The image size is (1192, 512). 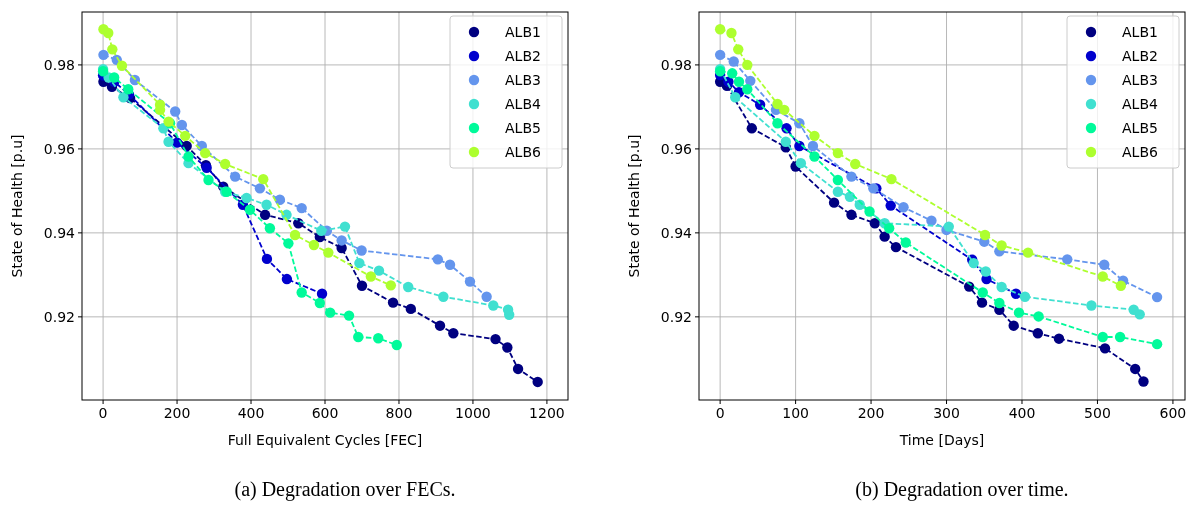 What do you see at coordinates (399, 413) in the screenshot?
I see `x-tick-label: 800` at bounding box center [399, 413].